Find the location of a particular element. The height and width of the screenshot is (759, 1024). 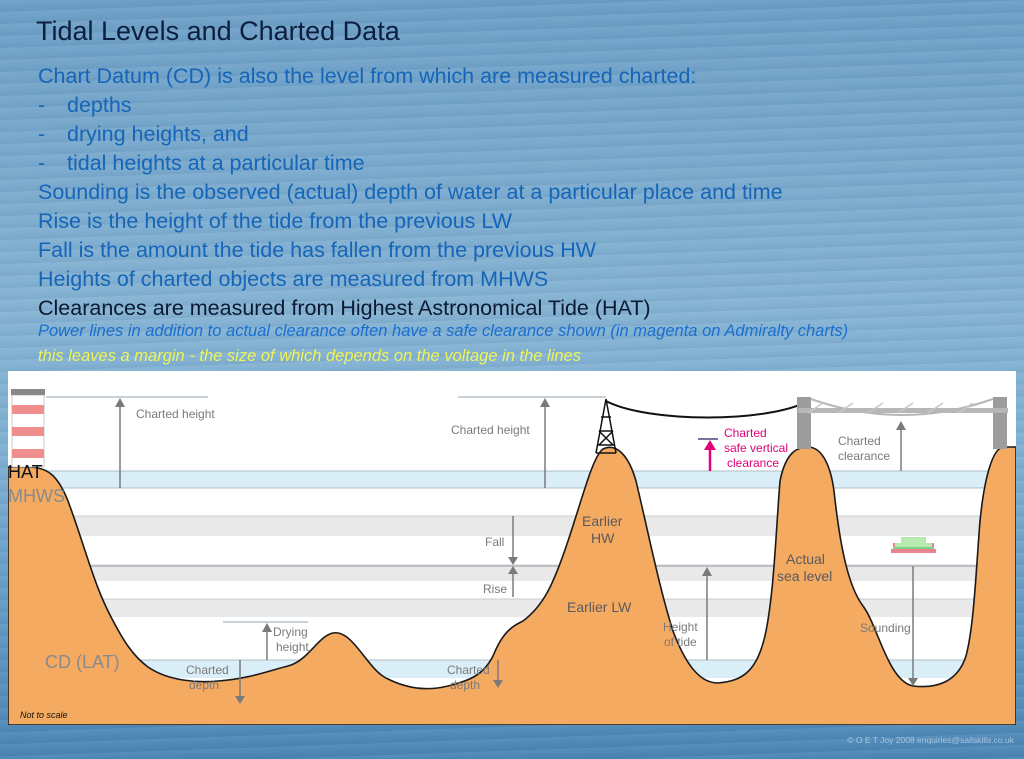

label-charted-clearance-2: clearance is located at coordinates (864, 456).